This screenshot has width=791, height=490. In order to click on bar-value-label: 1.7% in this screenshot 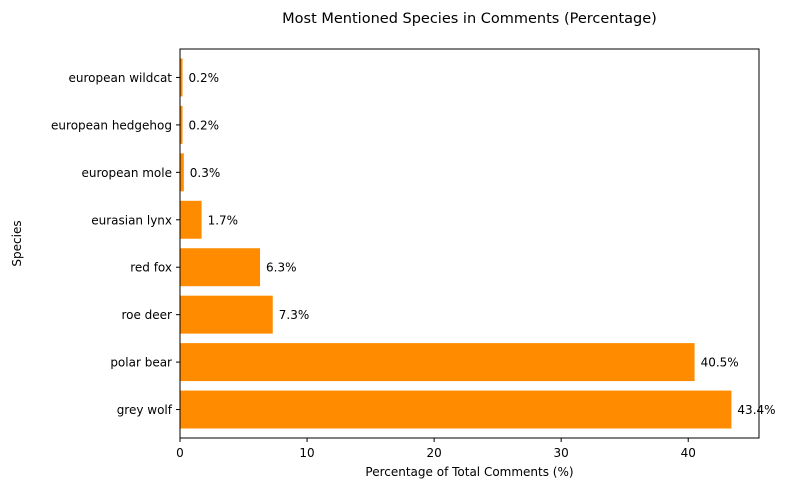, I will do `click(223, 220)`.